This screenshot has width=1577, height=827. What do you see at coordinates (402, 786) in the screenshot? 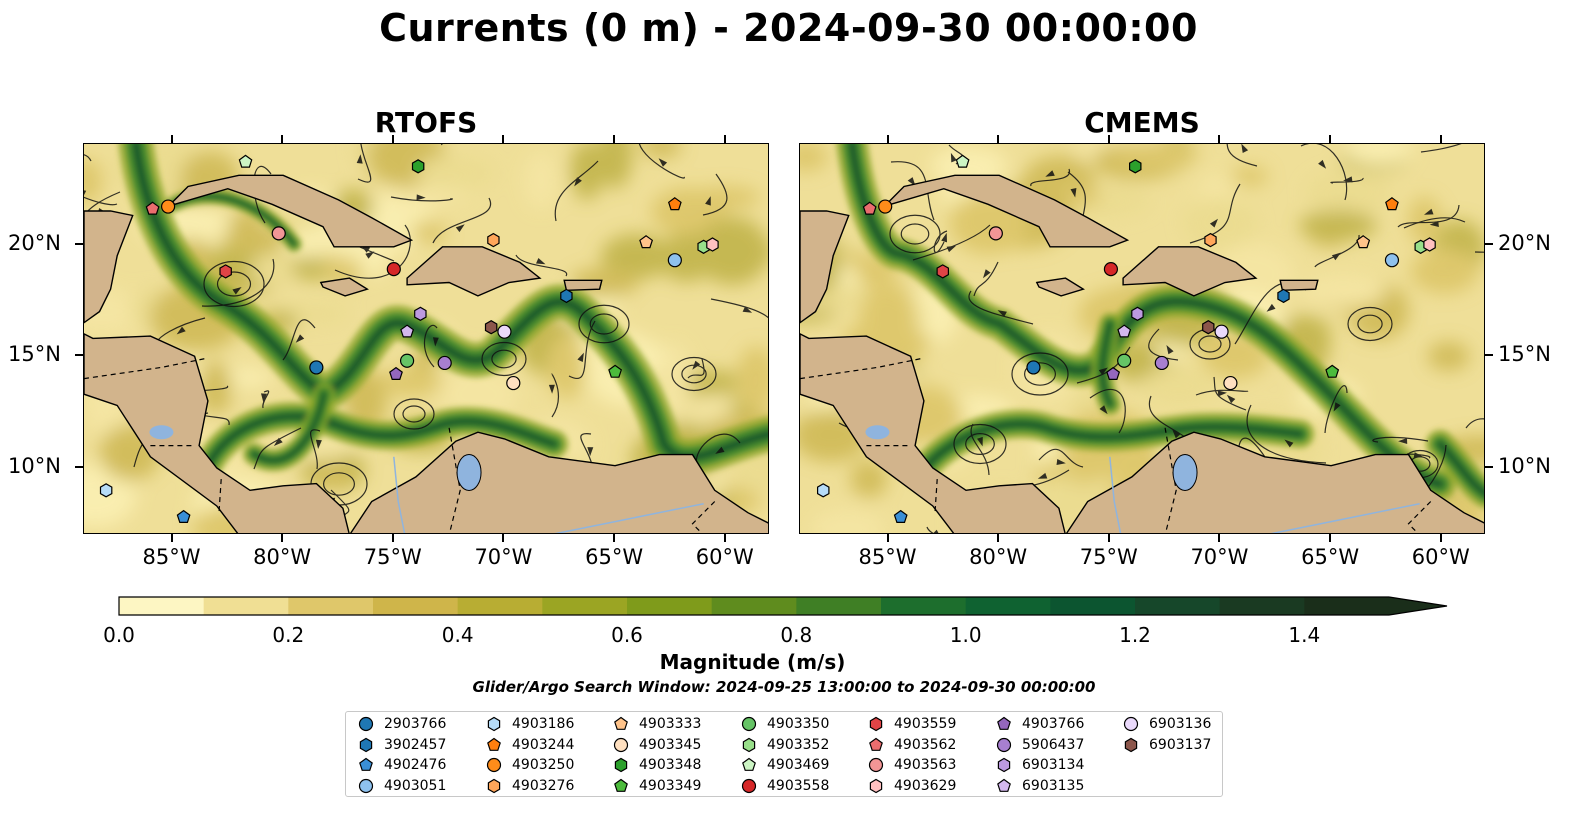
I see `legend-item: 4903051` at bounding box center [402, 786].